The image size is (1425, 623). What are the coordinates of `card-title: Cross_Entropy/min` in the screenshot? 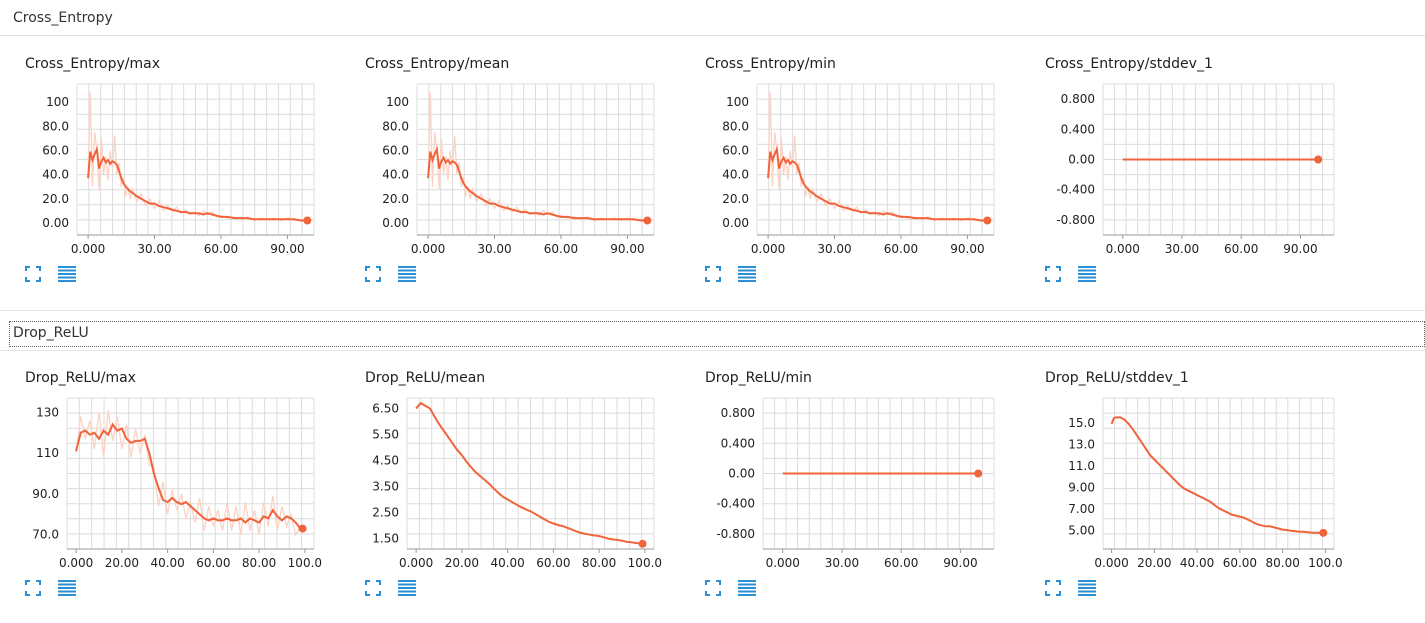 It's located at (770, 64).